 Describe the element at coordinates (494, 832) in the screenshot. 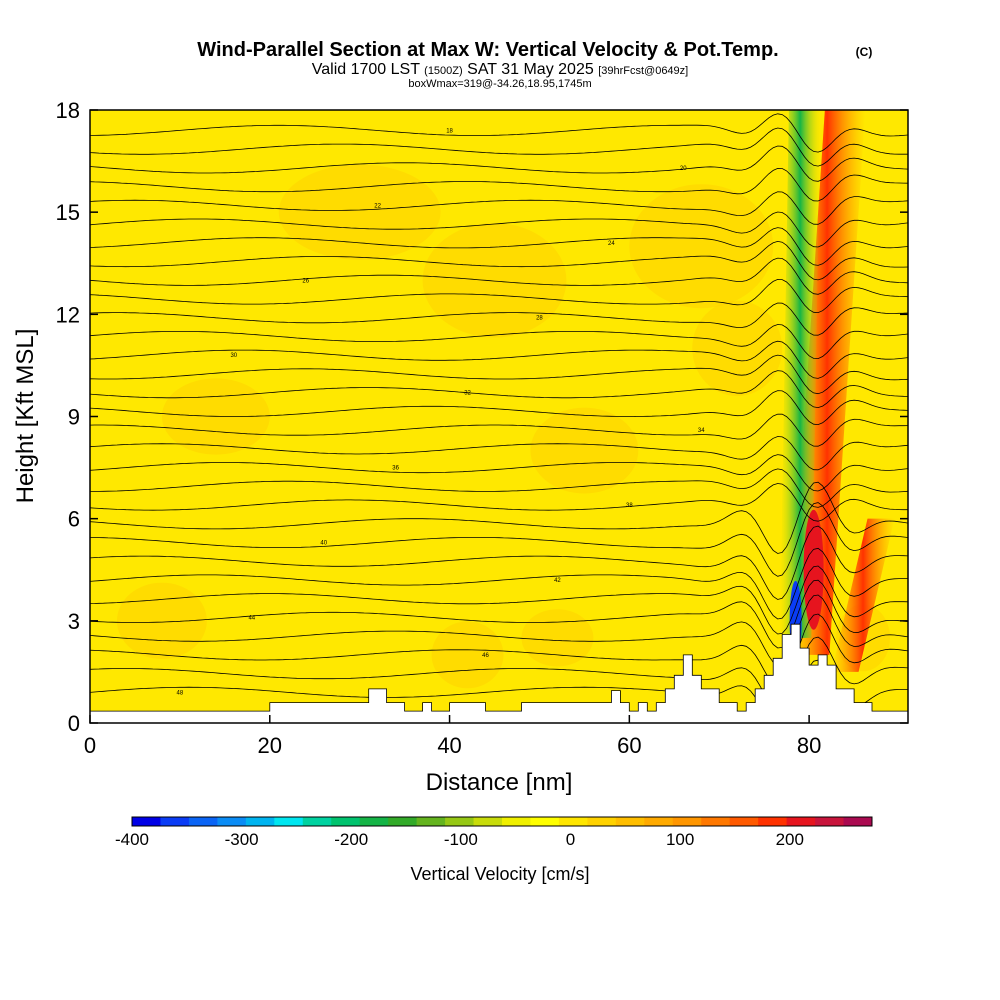

I see `colorbar: -400 -300 -200 -100 0 100 200` at that location.